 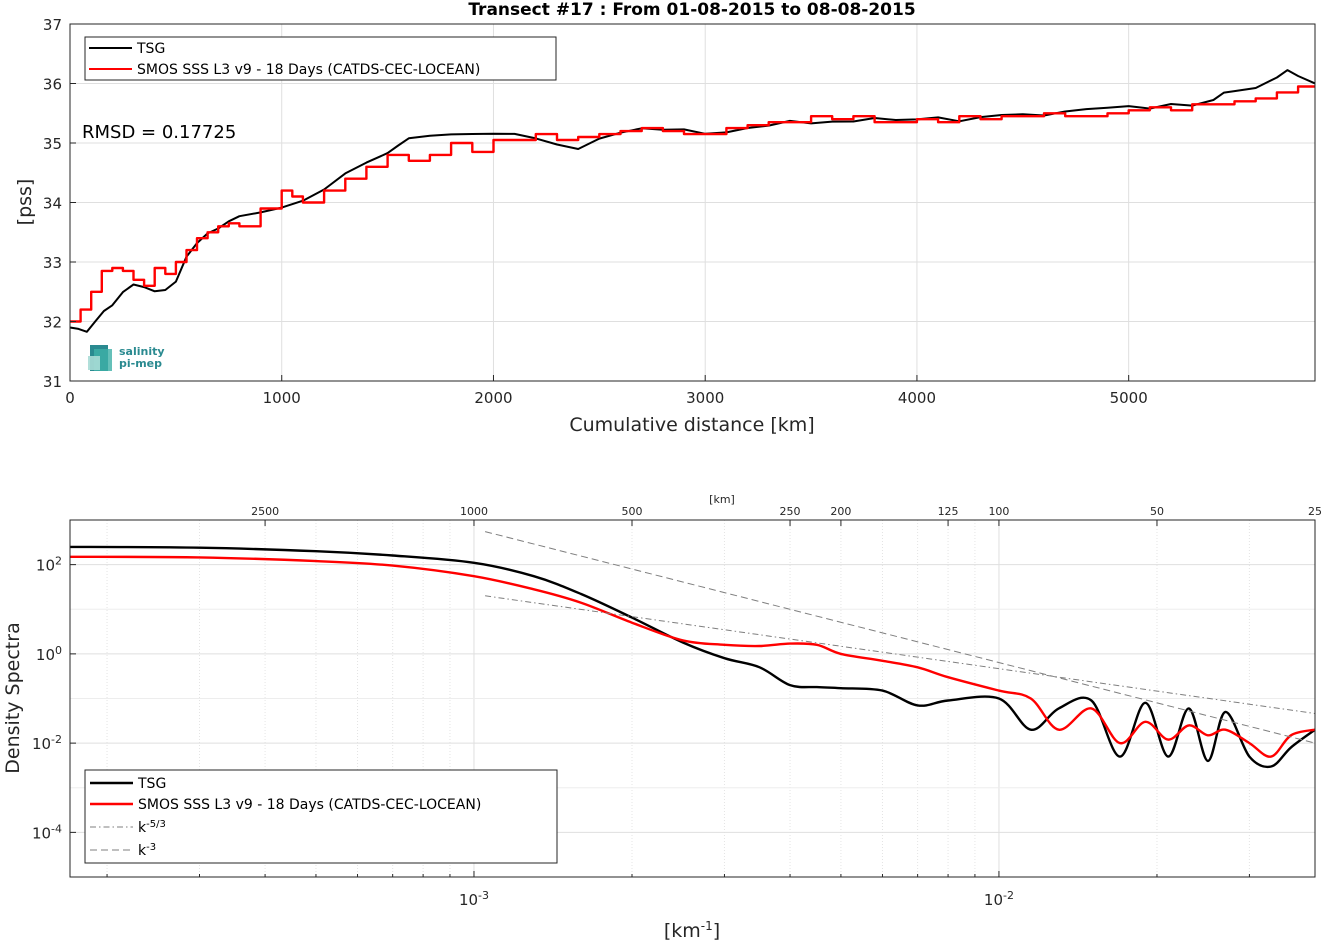 I want to click on top-tick-label: 25, so click(x=1315, y=511).